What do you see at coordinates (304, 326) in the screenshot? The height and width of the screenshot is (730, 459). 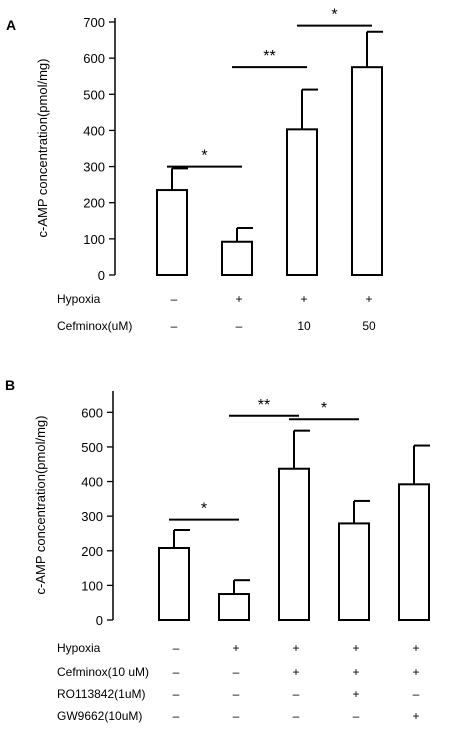 I see `condition-value: 10` at bounding box center [304, 326].